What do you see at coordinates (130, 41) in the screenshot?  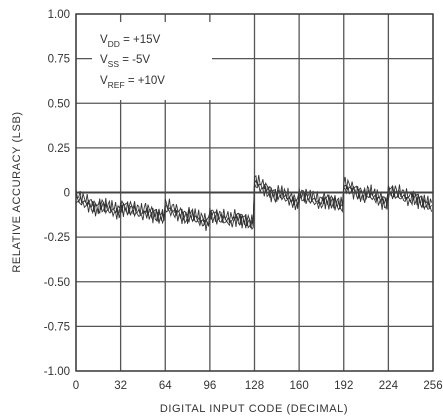 I see `annotation-vdd: VDD = +15V` at bounding box center [130, 41].